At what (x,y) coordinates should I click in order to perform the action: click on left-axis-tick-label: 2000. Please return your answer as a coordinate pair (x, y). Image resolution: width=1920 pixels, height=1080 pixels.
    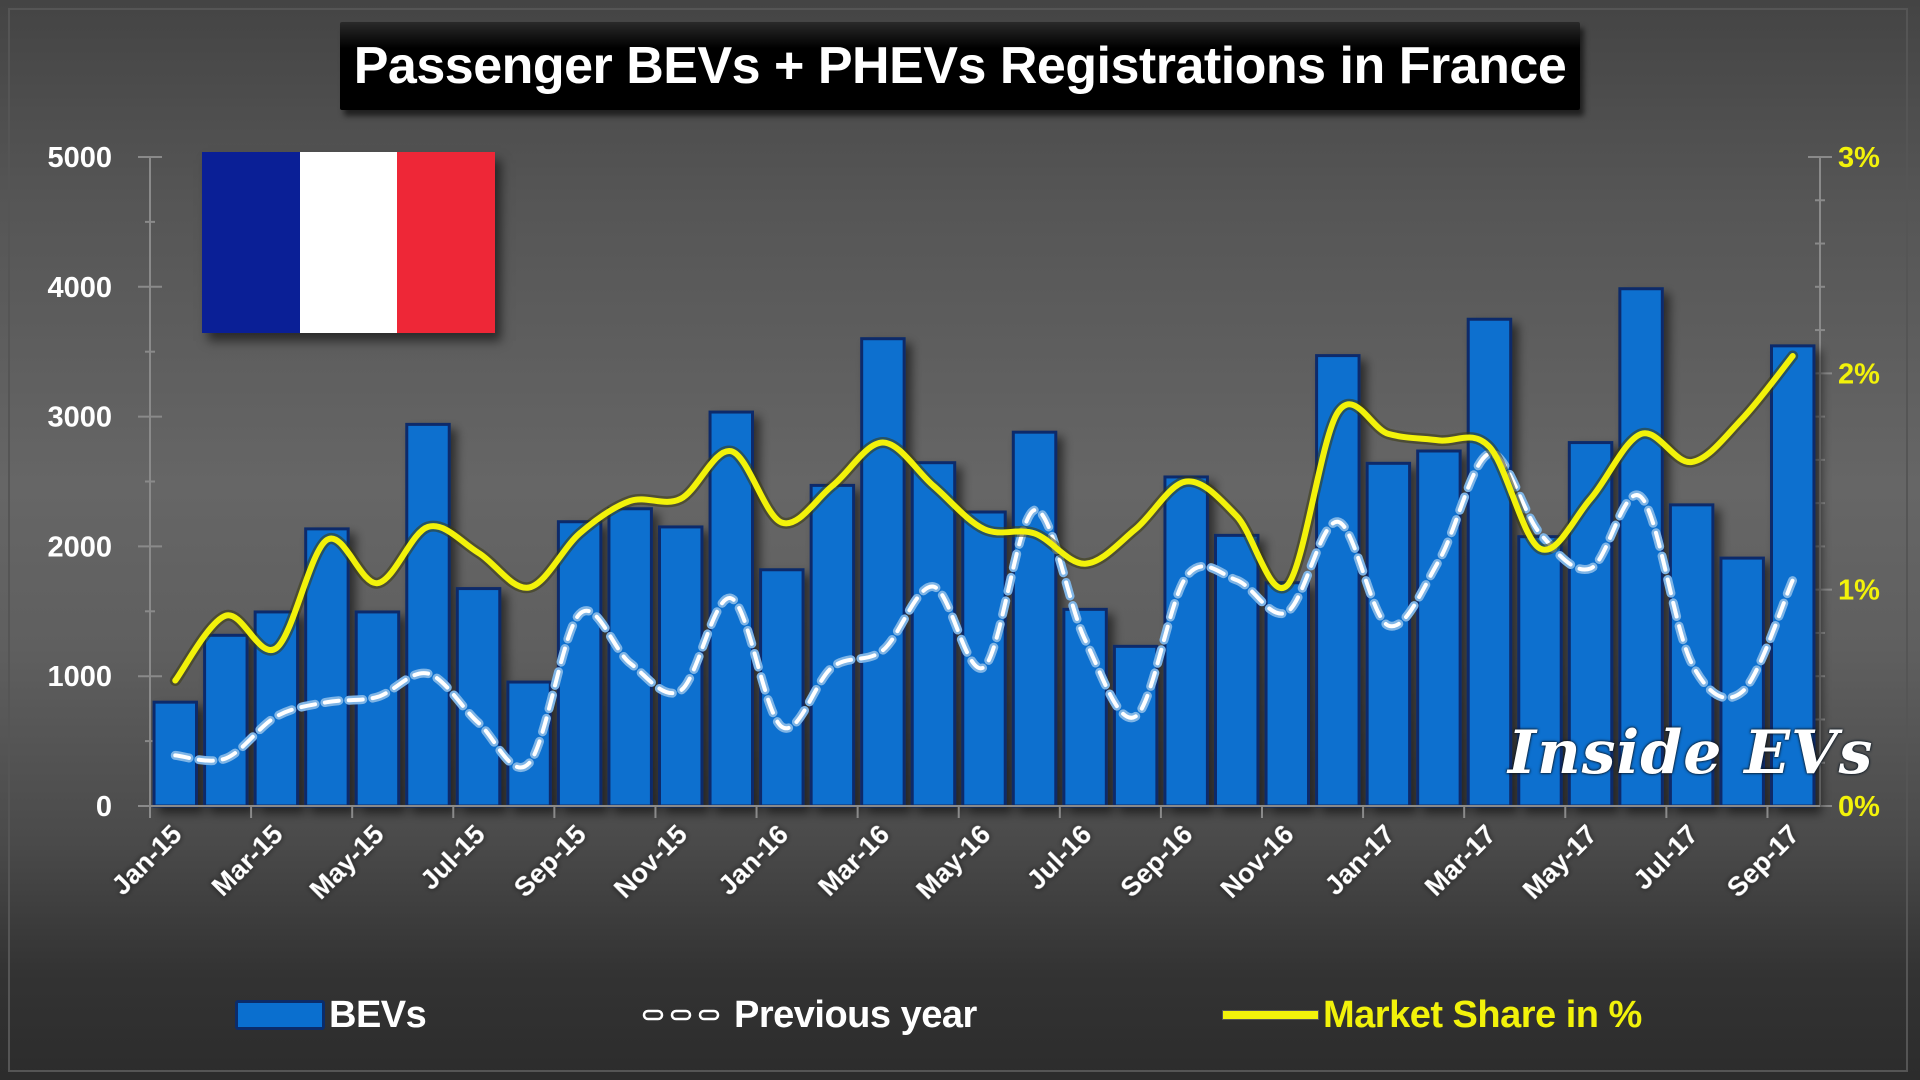
    Looking at the image, I should click on (79, 547).